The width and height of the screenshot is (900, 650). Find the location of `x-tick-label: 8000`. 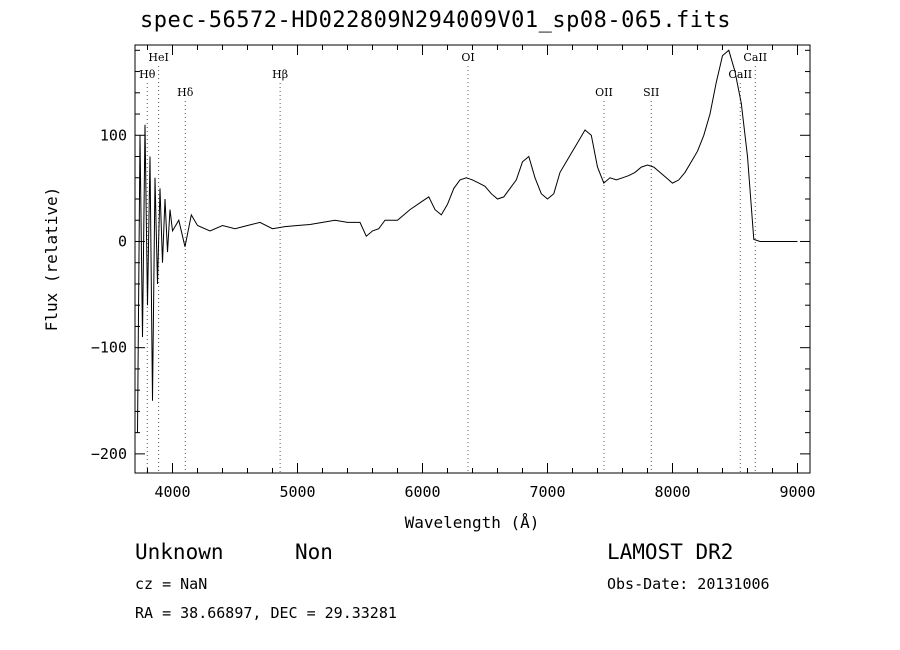

x-tick-label: 8000 is located at coordinates (672, 492).